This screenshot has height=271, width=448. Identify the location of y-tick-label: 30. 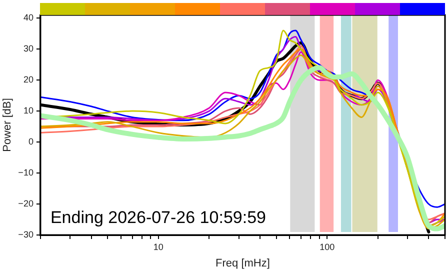
(28, 49).